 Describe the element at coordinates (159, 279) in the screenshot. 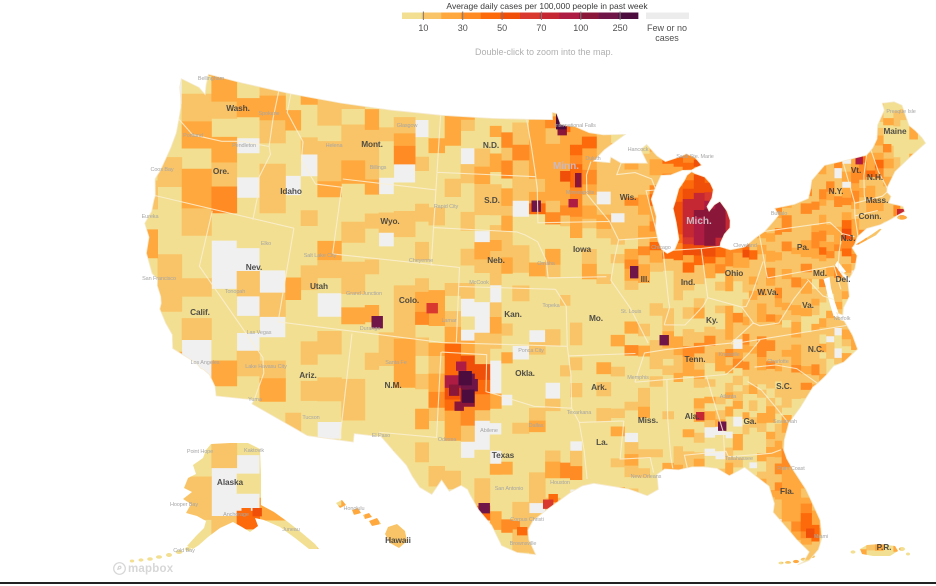

I see `svg-text: San Francisco` at that location.